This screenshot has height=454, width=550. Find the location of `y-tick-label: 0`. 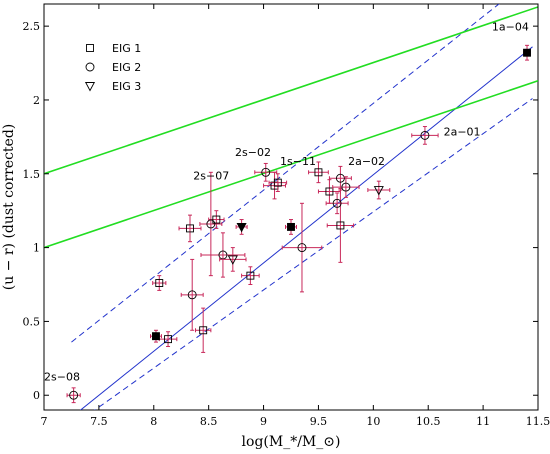

y-tick-label: 0 is located at coordinates (36, 395).